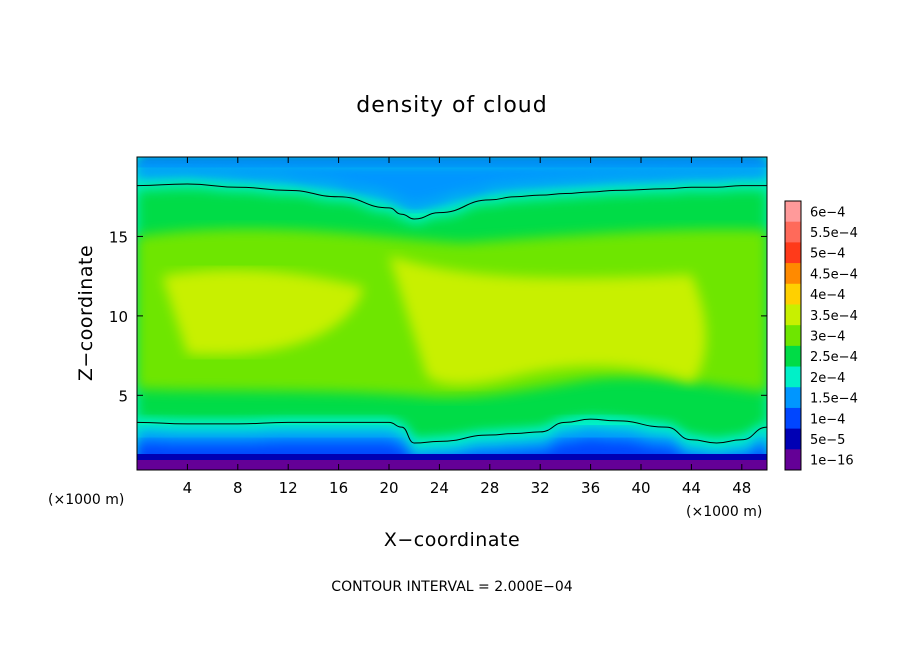  What do you see at coordinates (540, 488) in the screenshot?
I see `x-tick-label: 32` at bounding box center [540, 488].